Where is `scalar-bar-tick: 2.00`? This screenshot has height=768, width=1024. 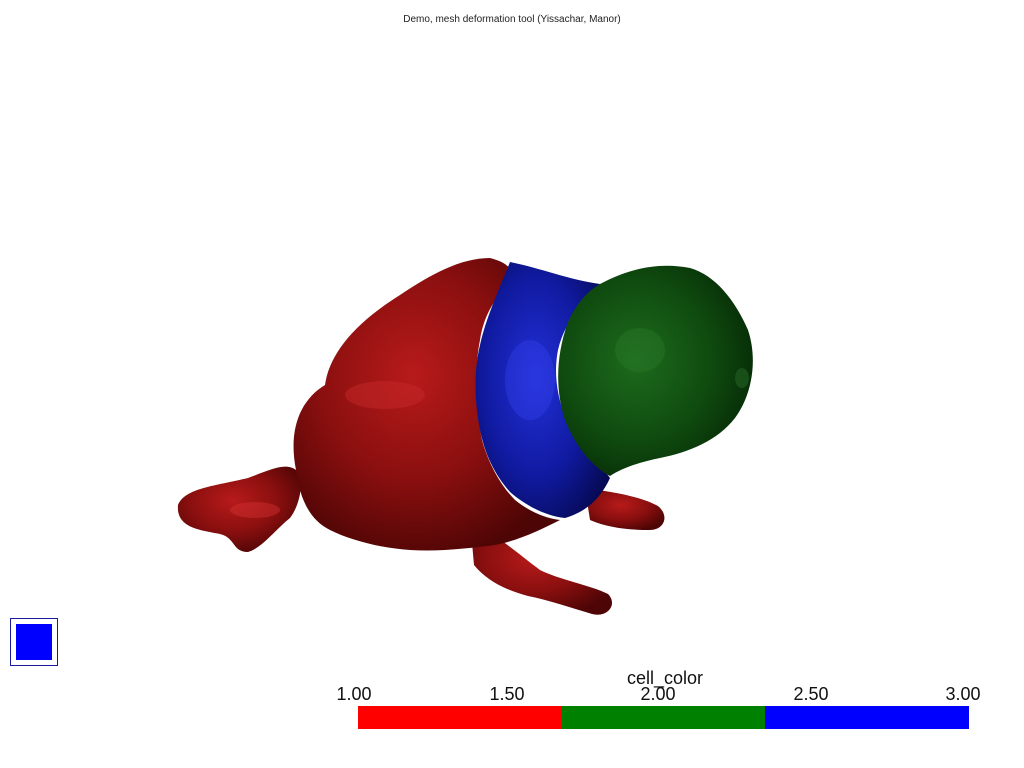
scalar-bar-tick: 2.00 is located at coordinates (658, 694).